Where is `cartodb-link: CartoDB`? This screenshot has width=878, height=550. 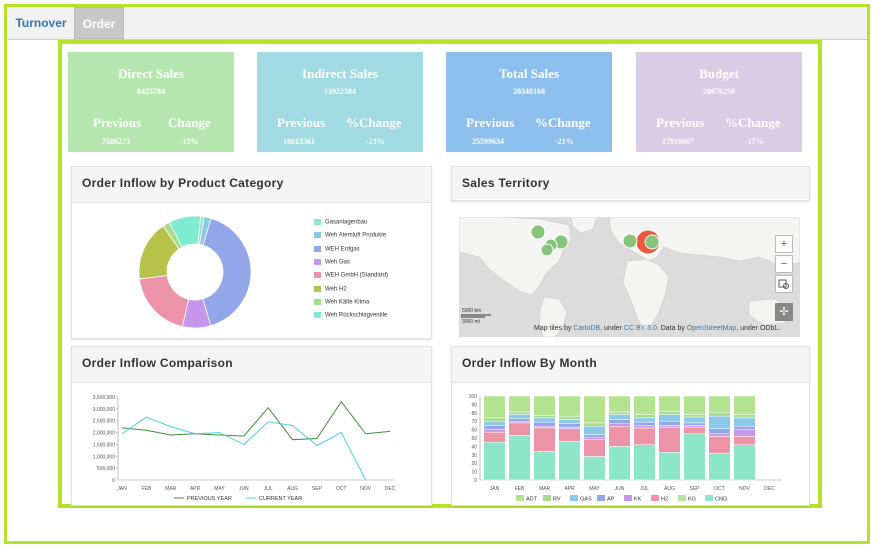 cartodb-link: CartoDB is located at coordinates (587, 328).